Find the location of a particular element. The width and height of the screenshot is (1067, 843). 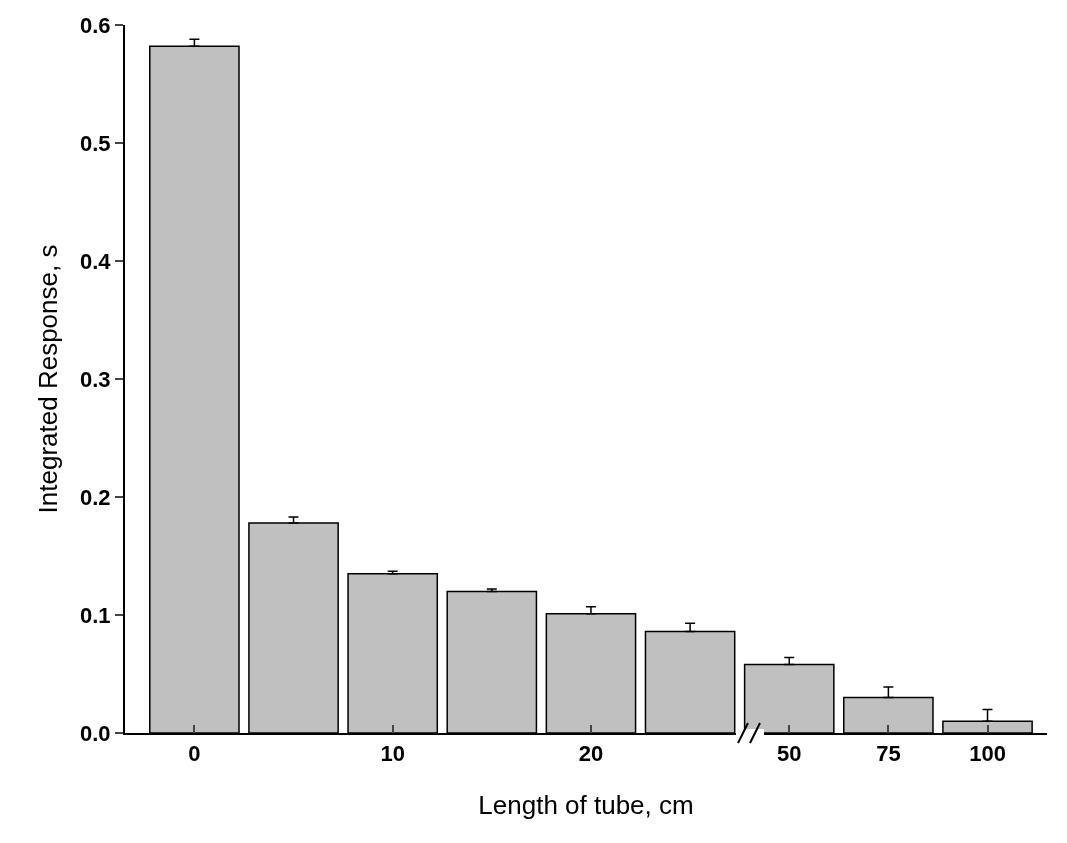

x-tick-label: 100 is located at coordinates (987, 754).